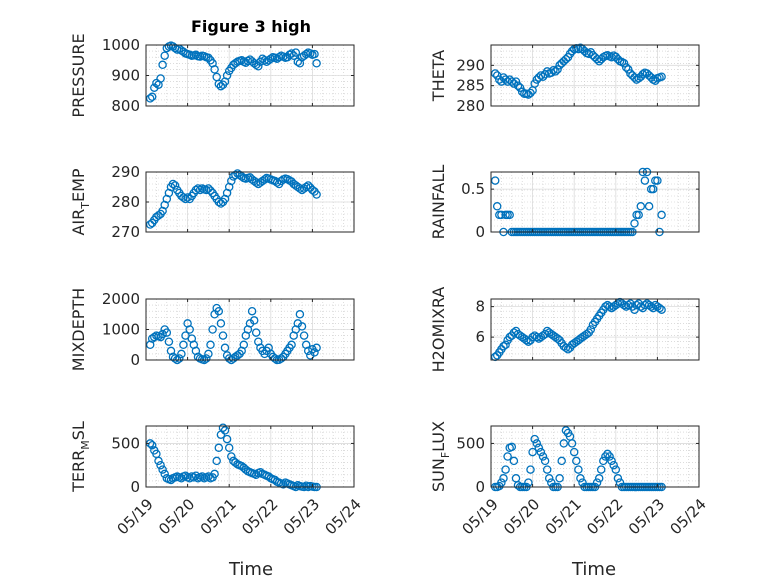  Describe the element at coordinates (440, 456) in the screenshot. I see `y-axis-label: SUNFLUX` at that location.